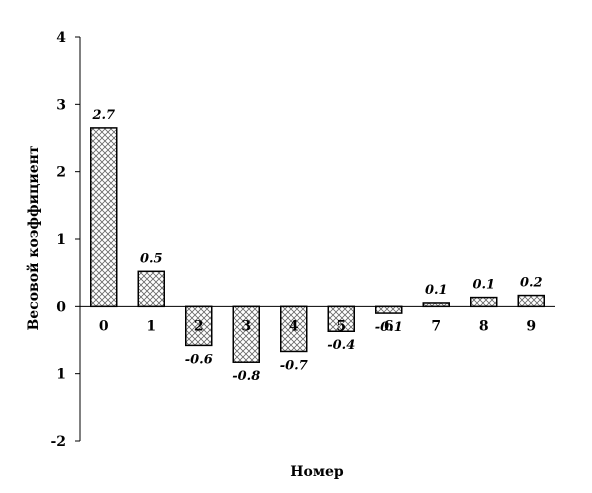 The height and width of the screenshot is (493, 592). Describe the element at coordinates (151, 258) in the screenshot. I see `data-label: 0.5` at that location.